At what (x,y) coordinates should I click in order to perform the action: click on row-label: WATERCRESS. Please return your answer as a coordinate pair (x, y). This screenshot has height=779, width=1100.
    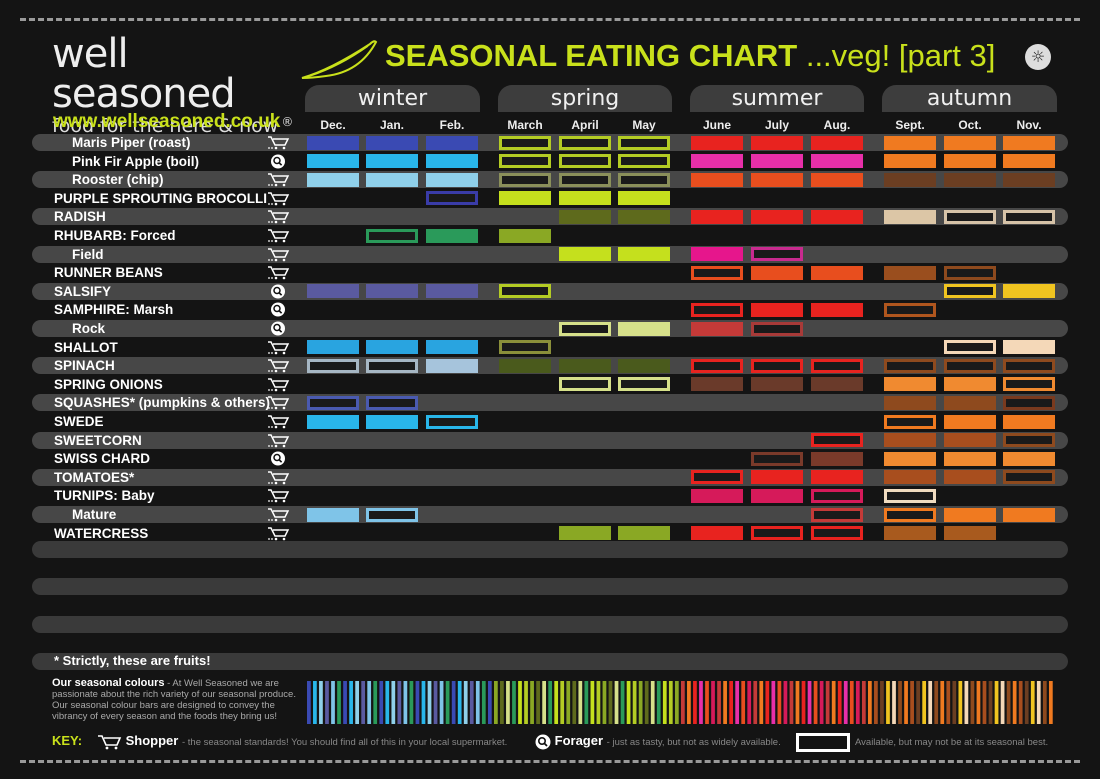
    Looking at the image, I should click on (101, 533).